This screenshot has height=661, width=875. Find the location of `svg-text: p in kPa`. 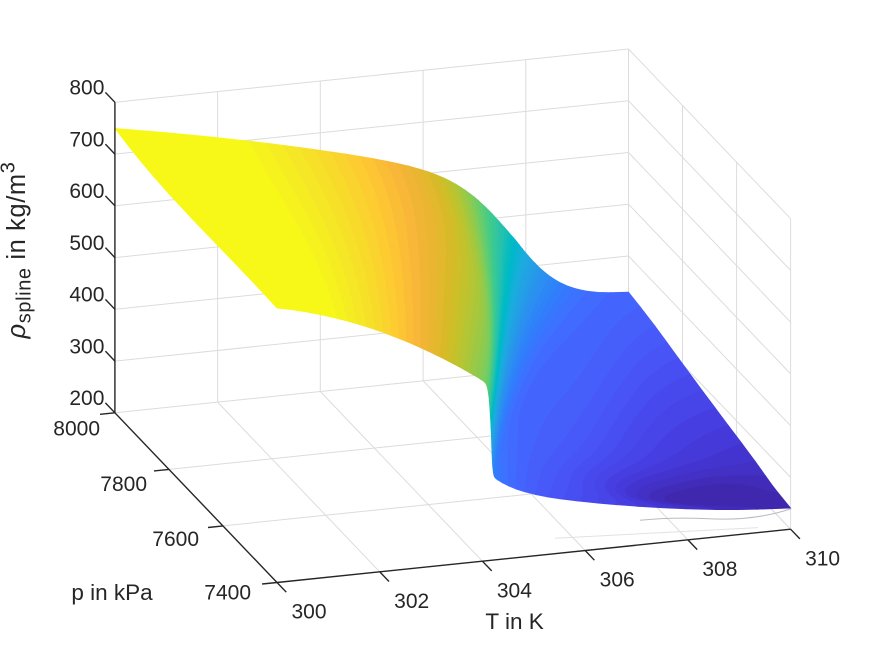

svg-text: p in kPa is located at coordinates (112, 592).